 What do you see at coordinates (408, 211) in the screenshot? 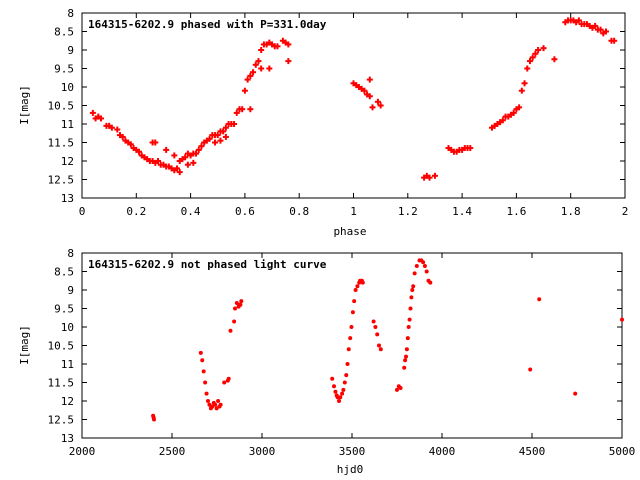
I see `x-tick-label: 1.2` at bounding box center [408, 211].